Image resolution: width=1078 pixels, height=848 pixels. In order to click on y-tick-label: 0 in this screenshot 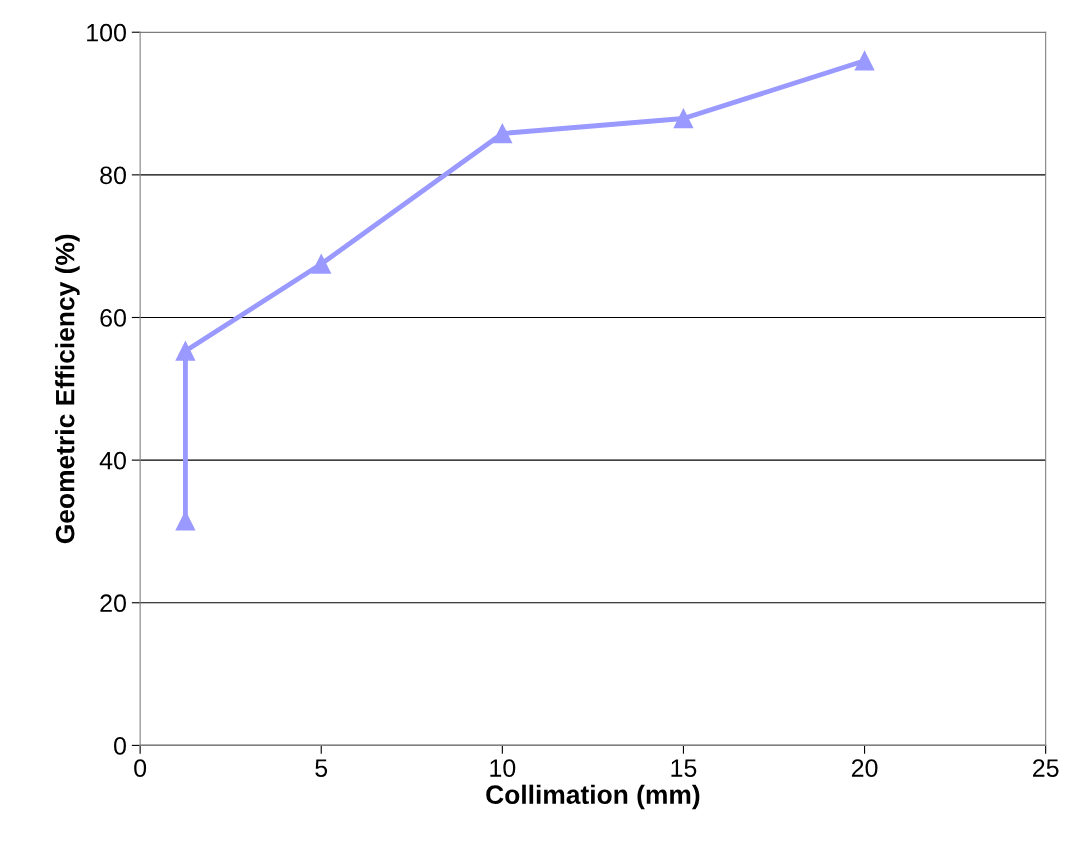, I will do `click(120, 745)`.